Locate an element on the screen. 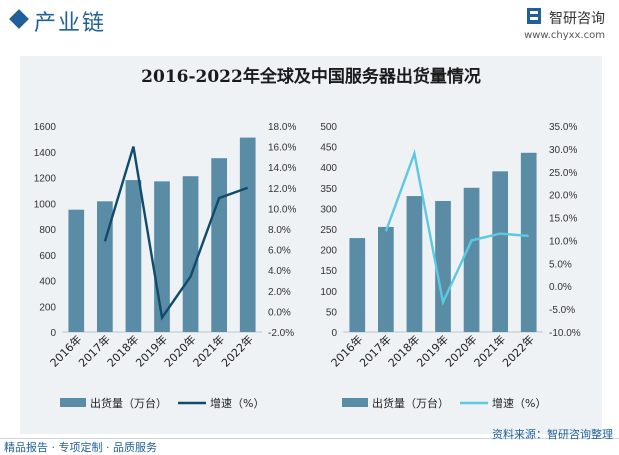 This screenshot has width=619, height=455. y-left-tick-label: 1200 is located at coordinates (45, 179).